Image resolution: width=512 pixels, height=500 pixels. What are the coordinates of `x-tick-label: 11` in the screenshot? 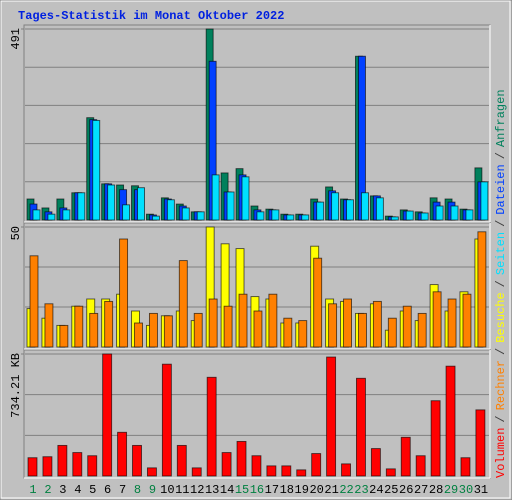 It's located at (182, 490).